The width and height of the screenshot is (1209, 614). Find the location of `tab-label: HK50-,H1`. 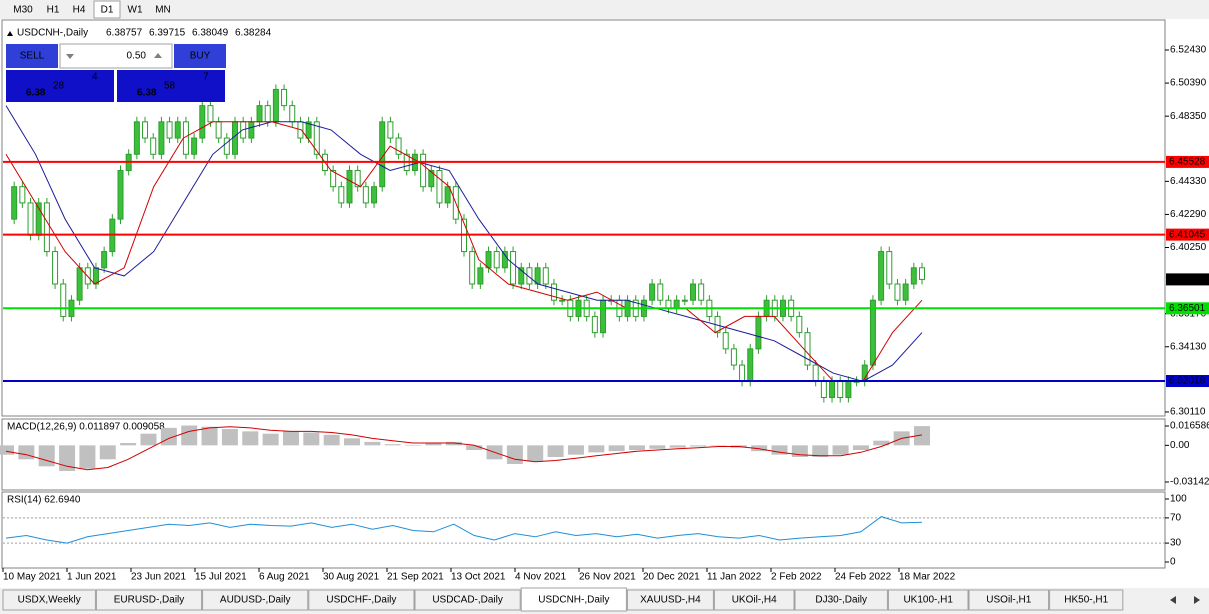

tab-label: HK50-,H1 is located at coordinates (1086, 600).